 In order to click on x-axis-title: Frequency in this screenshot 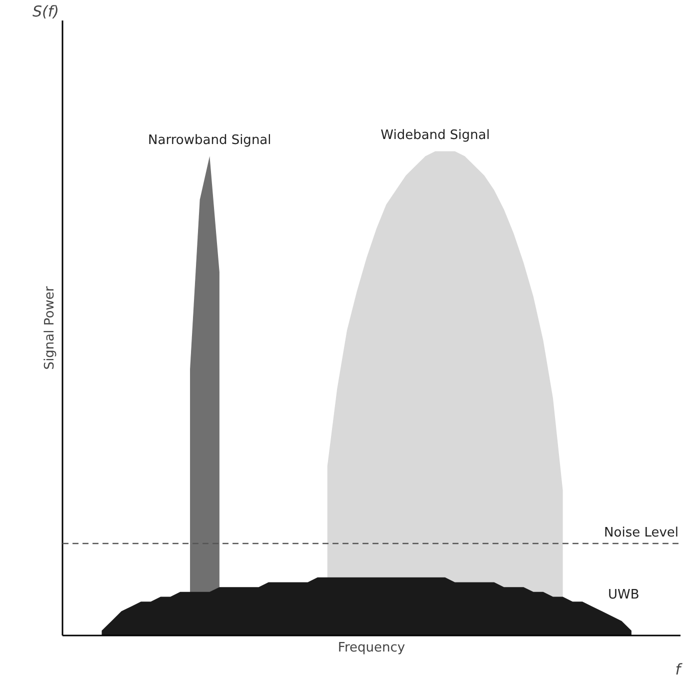, I will do `click(372, 648)`.